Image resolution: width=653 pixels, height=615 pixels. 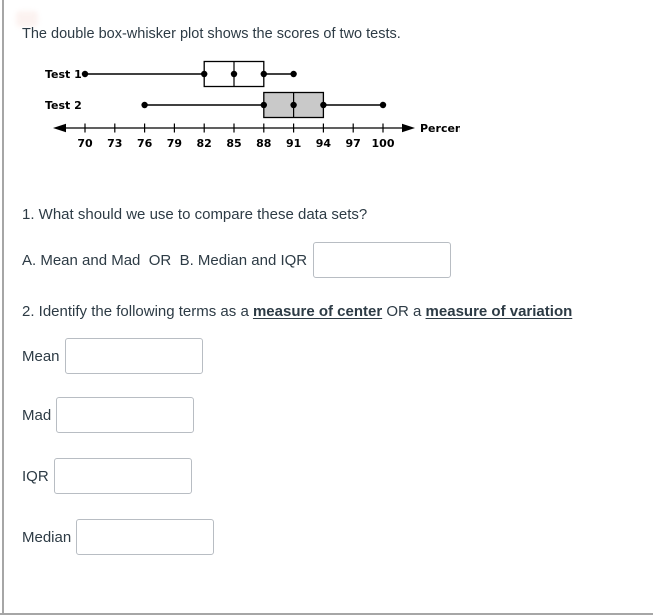 I want to click on mad-answer-input, so click(x=125, y=415).